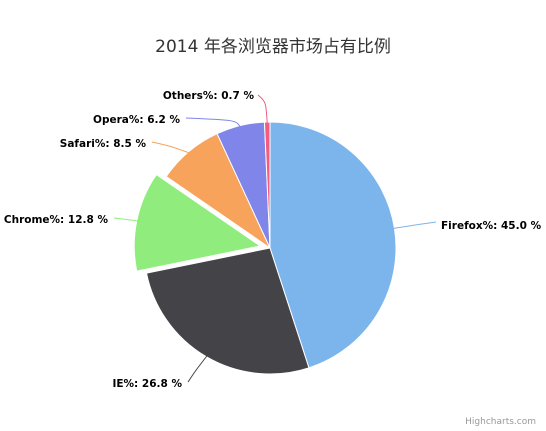 The width and height of the screenshot is (546, 431). I want to click on data-label-others: Others%: 0.7 %, so click(209, 96).